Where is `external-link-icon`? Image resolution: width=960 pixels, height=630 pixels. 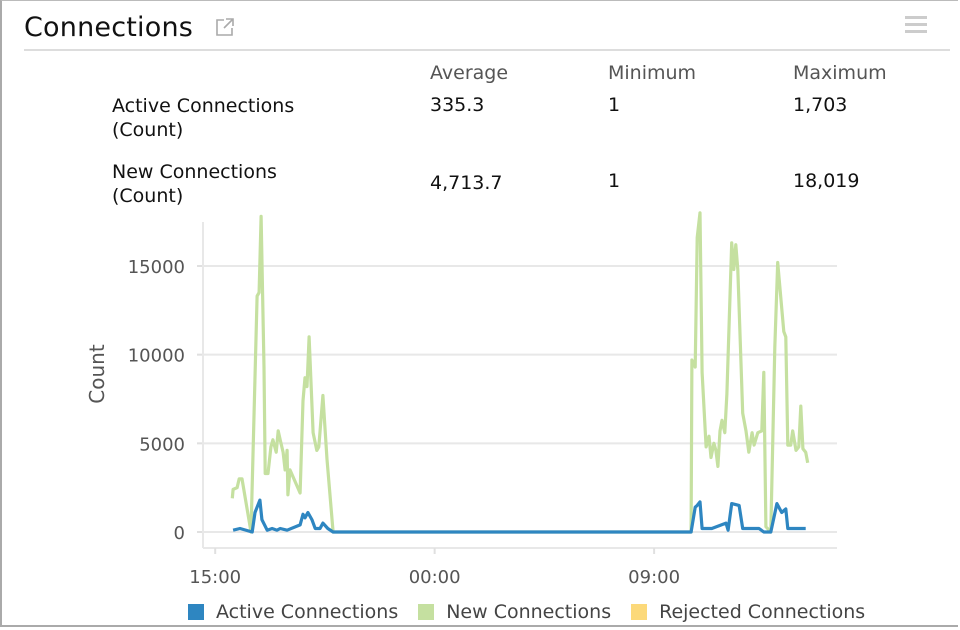 external-link-icon is located at coordinates (225, 27).